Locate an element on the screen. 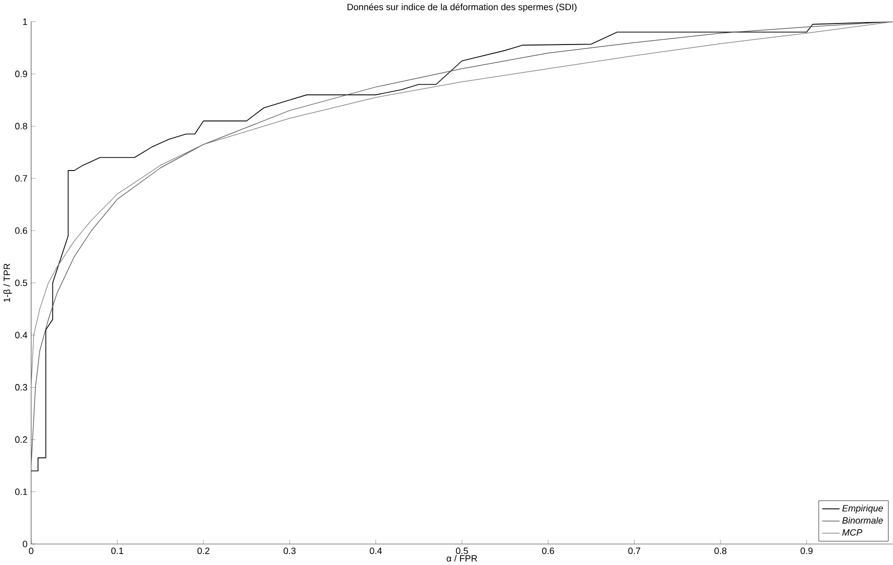 This screenshot has width=893, height=565. x-tick-label: 0.7 is located at coordinates (634, 551).